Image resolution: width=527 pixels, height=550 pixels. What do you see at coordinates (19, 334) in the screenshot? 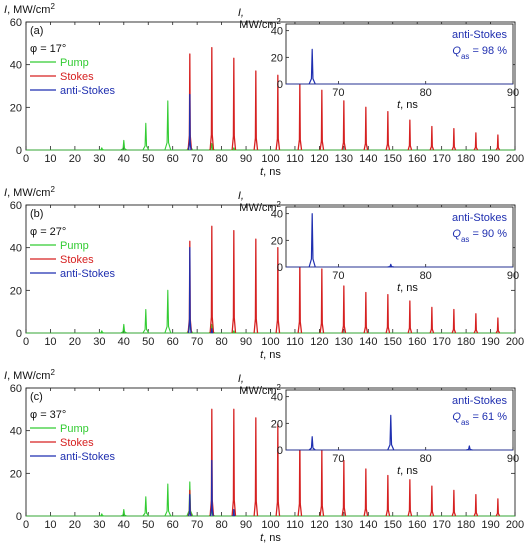
I see `y-tick-label: 0` at bounding box center [19, 334].